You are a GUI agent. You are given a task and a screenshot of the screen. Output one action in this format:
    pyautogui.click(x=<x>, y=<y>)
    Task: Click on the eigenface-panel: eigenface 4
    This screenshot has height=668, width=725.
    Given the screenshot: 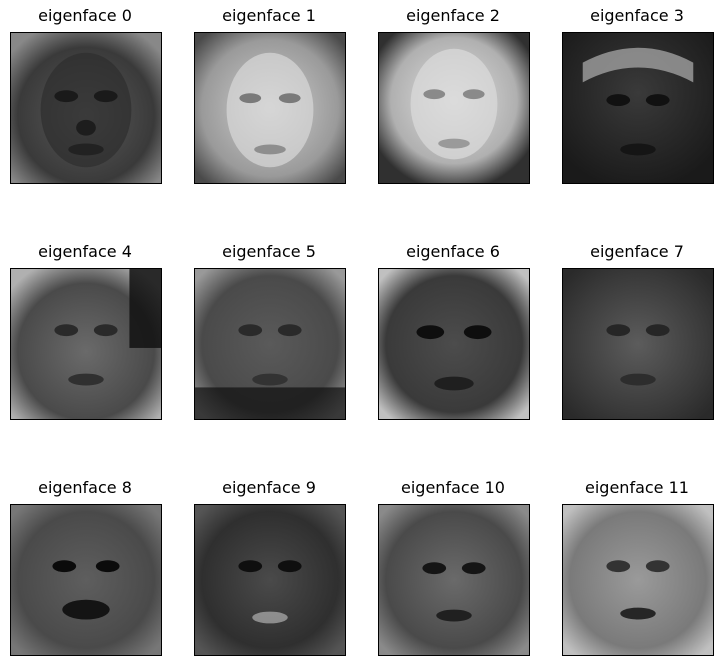 What is the action you would take?
    pyautogui.click(x=85, y=331)
    